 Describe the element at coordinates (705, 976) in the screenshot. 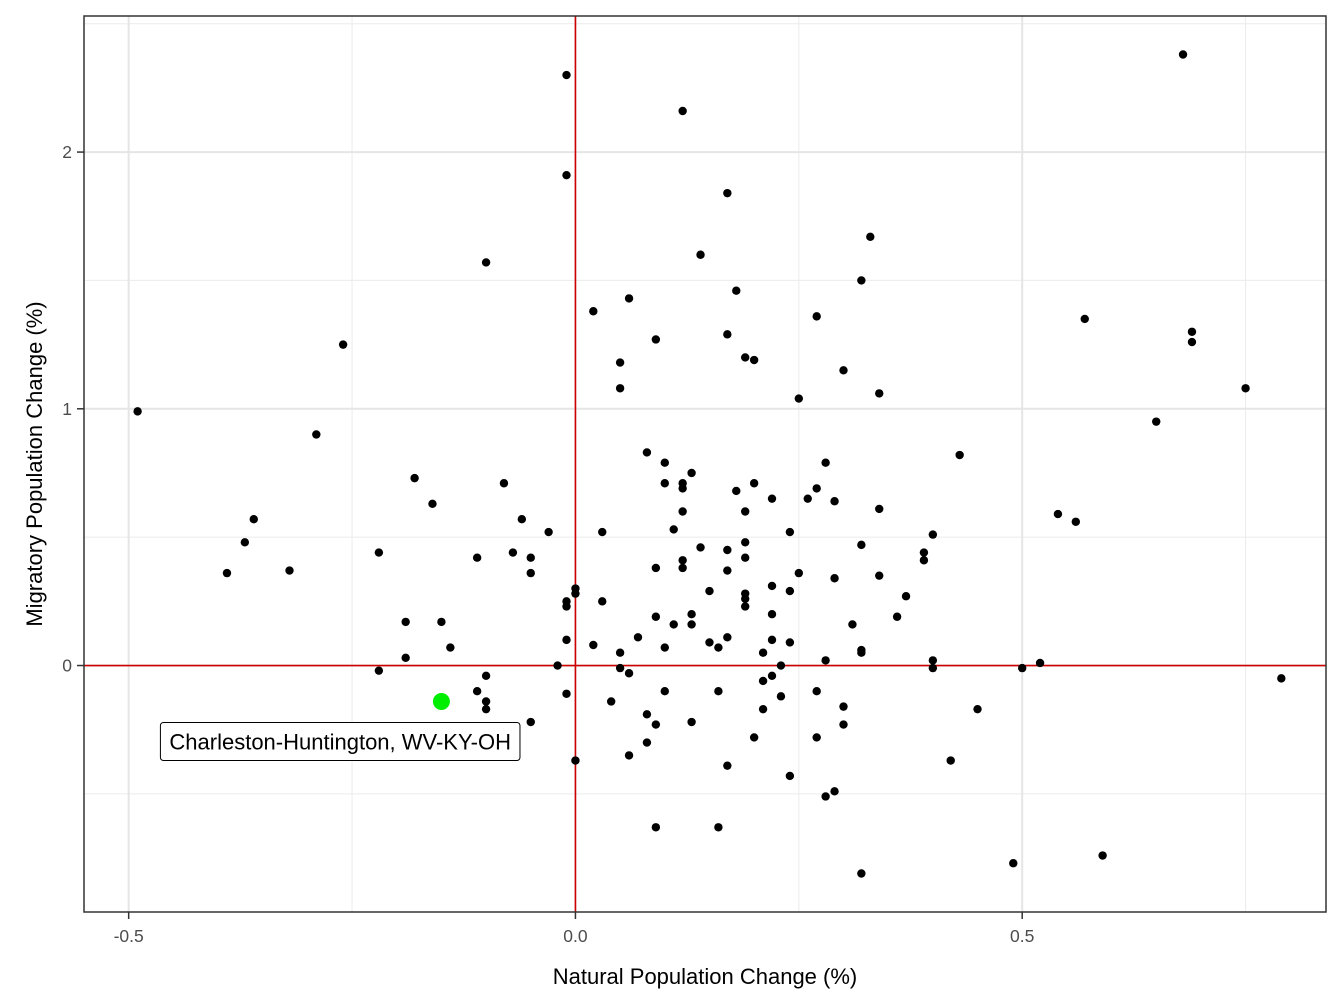

I see `x-axis-title: Natural Population Change (%)` at that location.